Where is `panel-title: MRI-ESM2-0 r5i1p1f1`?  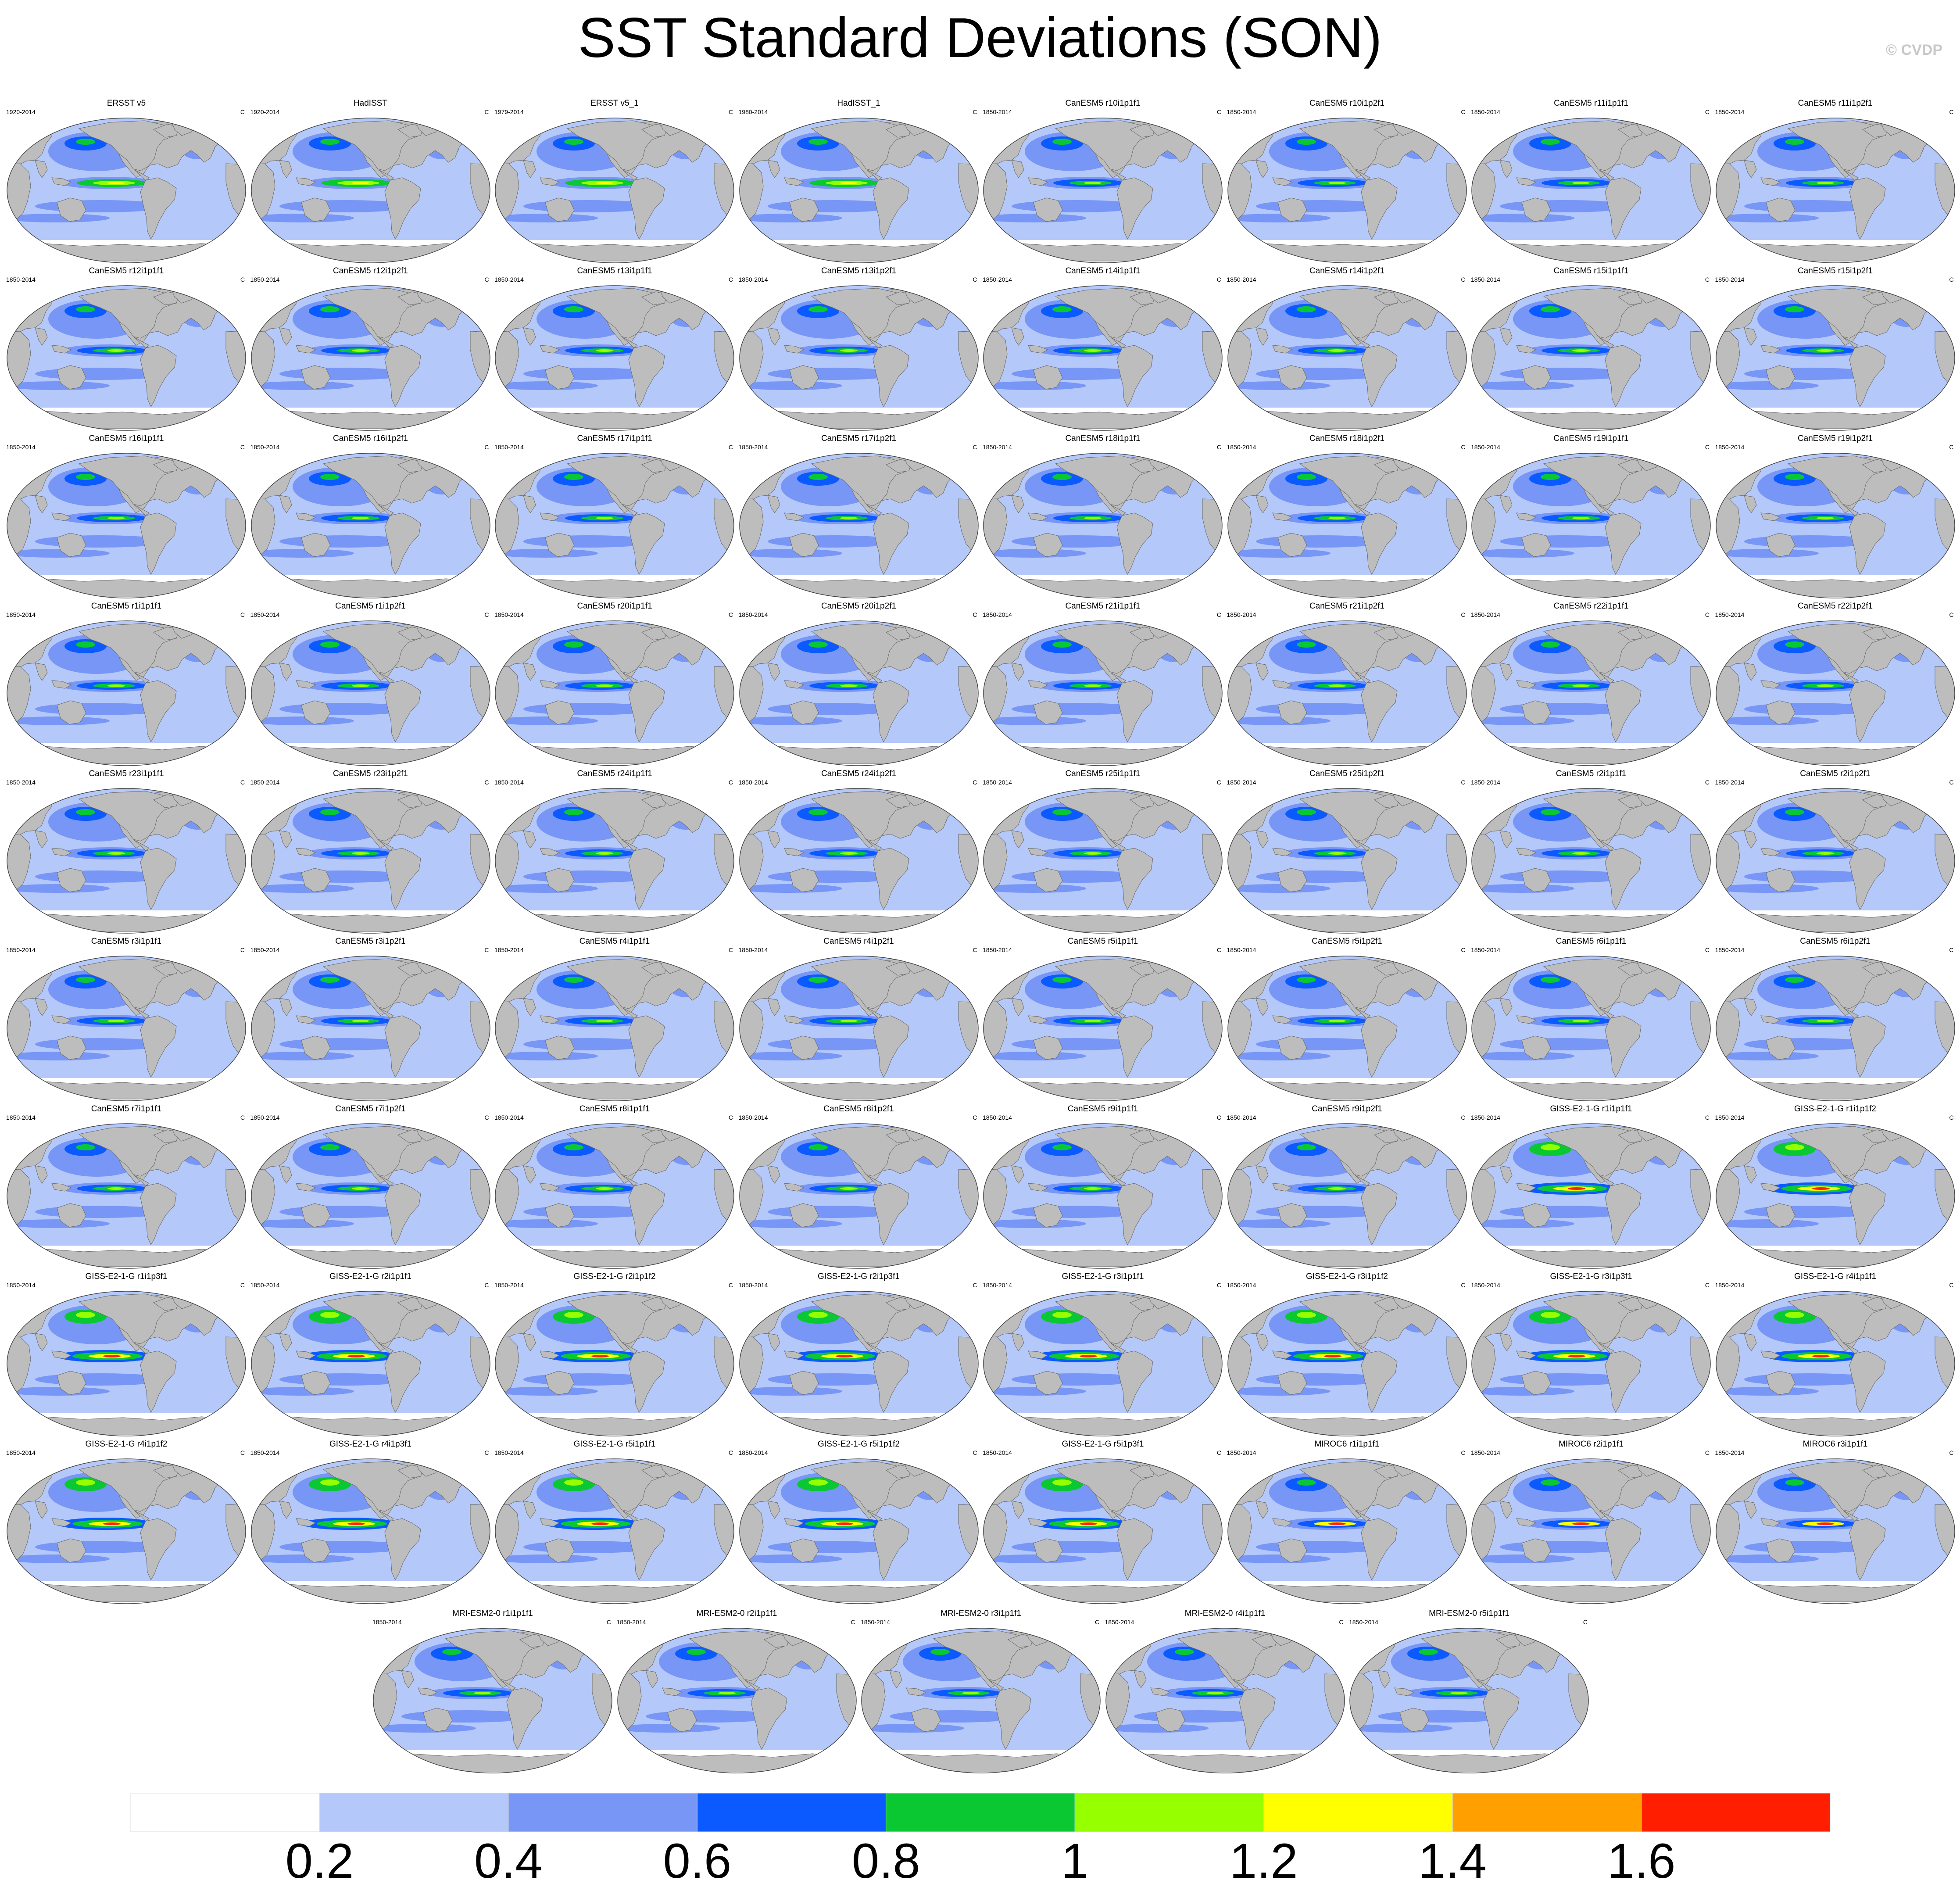
panel-title: MRI-ESM2-0 r5i1p1f1 is located at coordinates (1469, 1613).